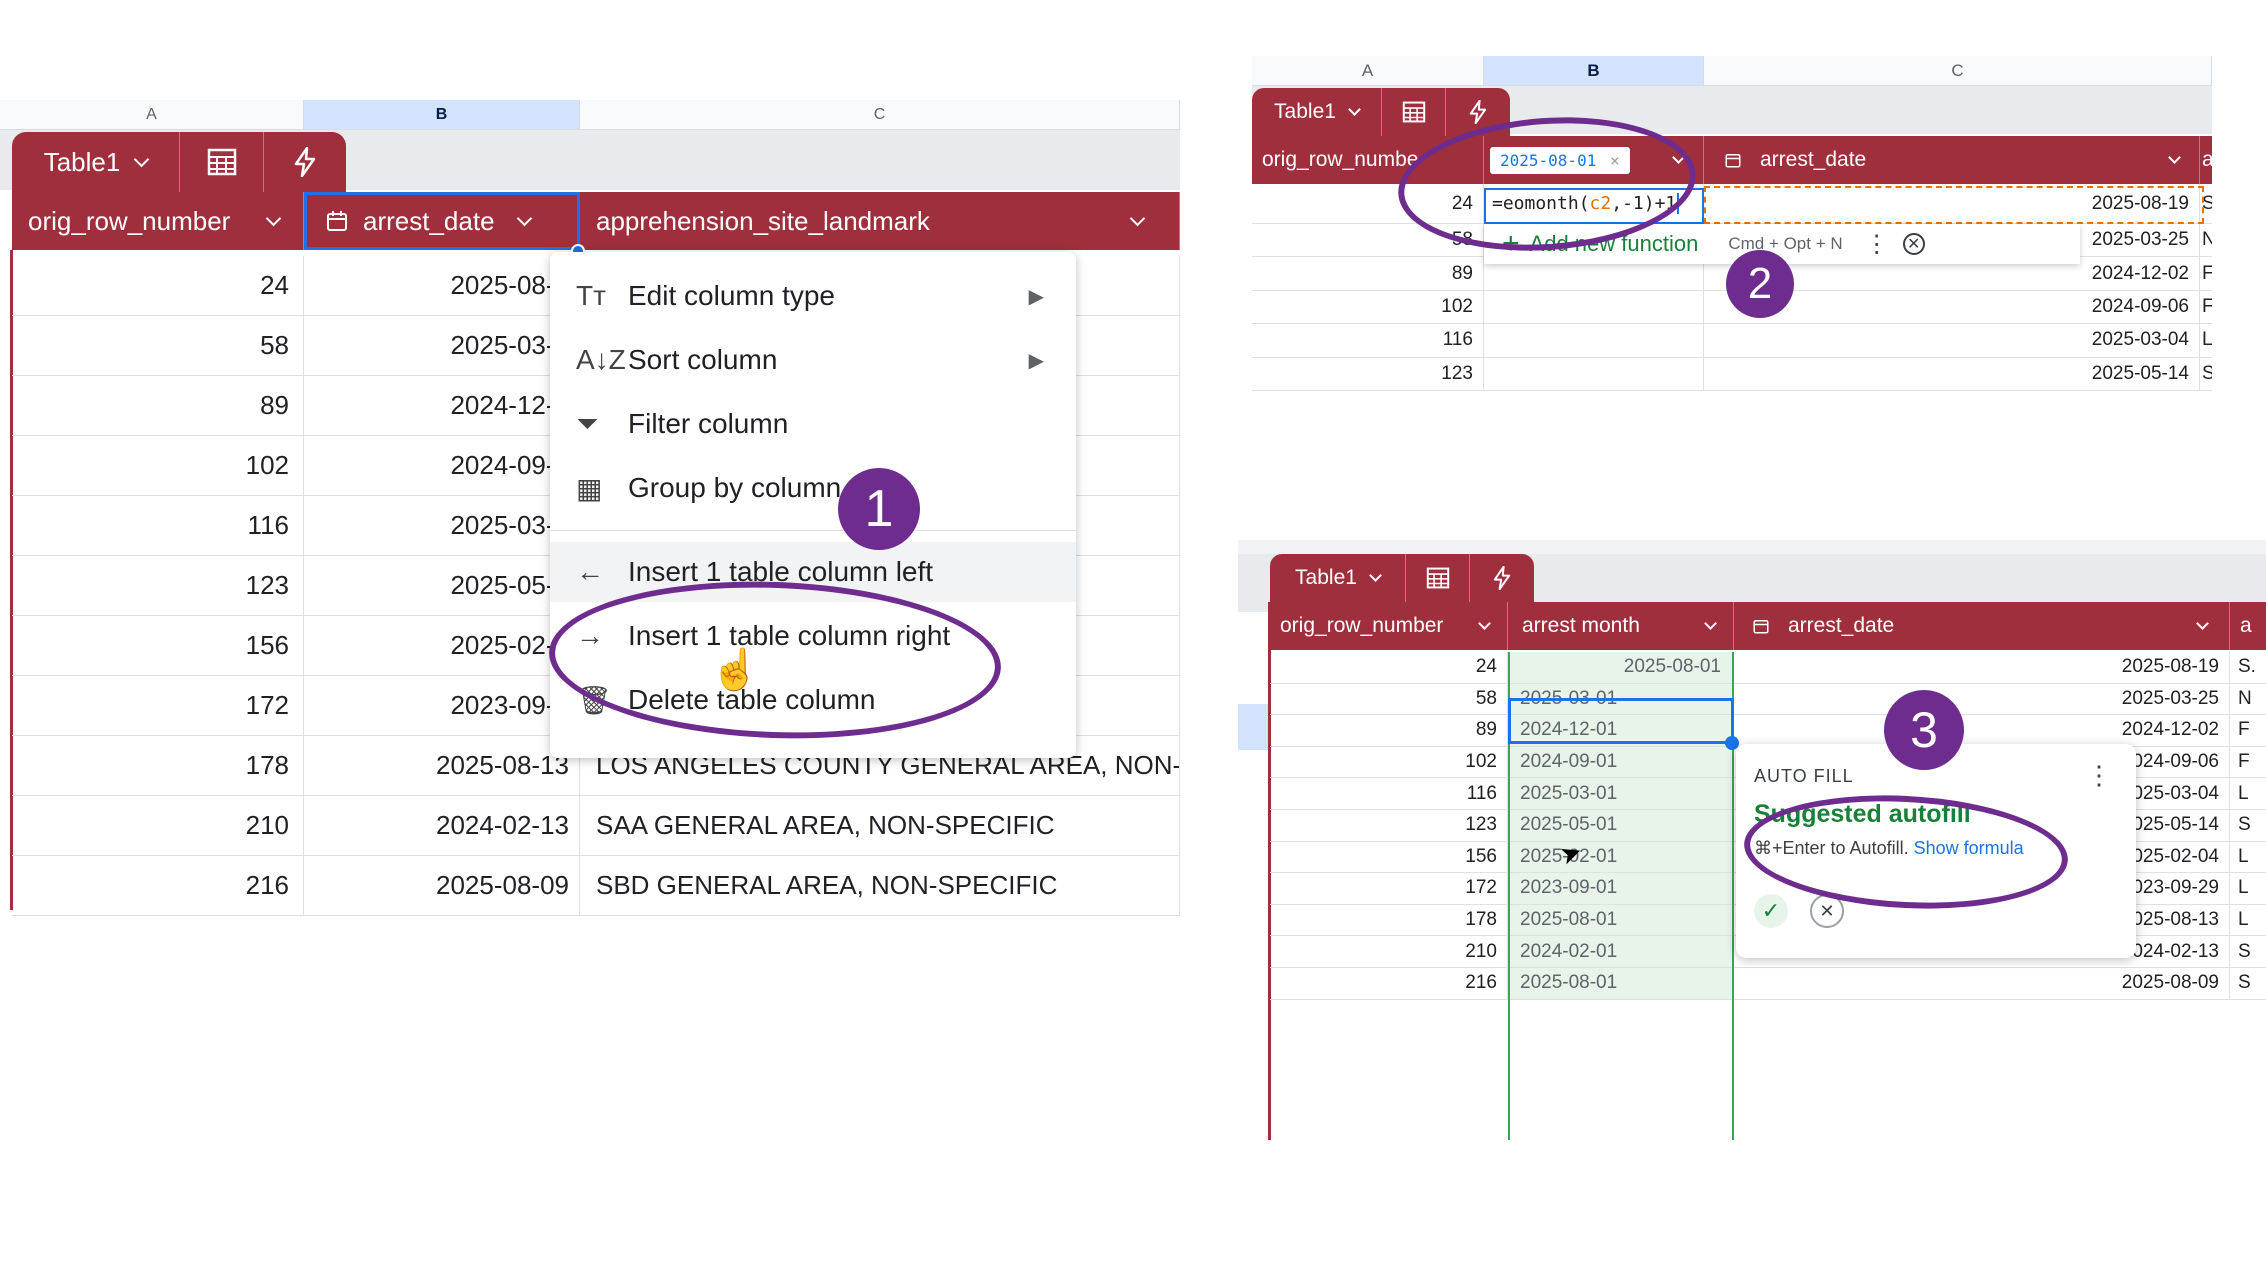 This screenshot has height=1278, width=2266. What do you see at coordinates (2099, 775) in the screenshot?
I see `more-vert-icon: ⋮` at bounding box center [2099, 775].